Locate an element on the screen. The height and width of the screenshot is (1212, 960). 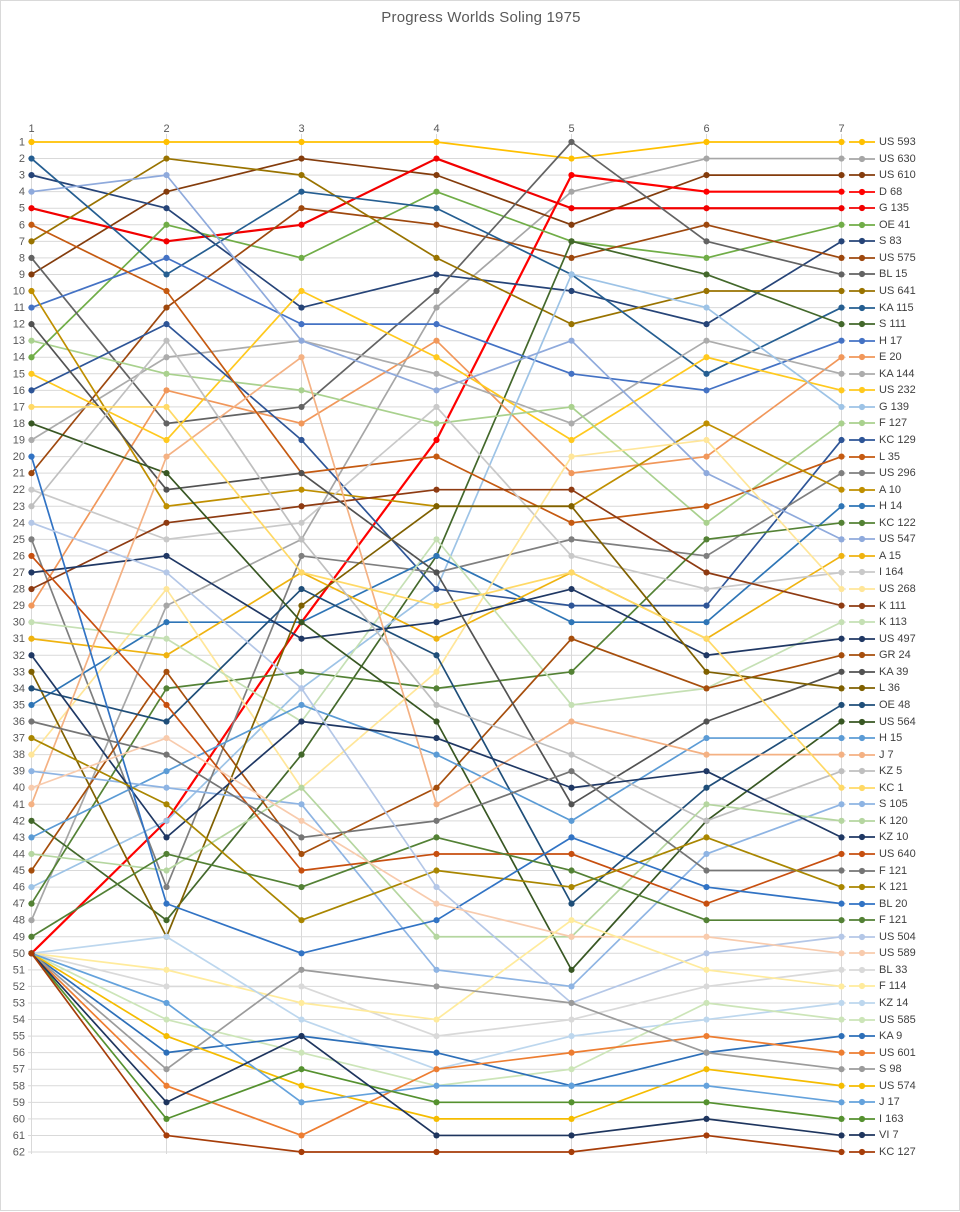
legend-label: US 564 is located at coordinates (897, 721).